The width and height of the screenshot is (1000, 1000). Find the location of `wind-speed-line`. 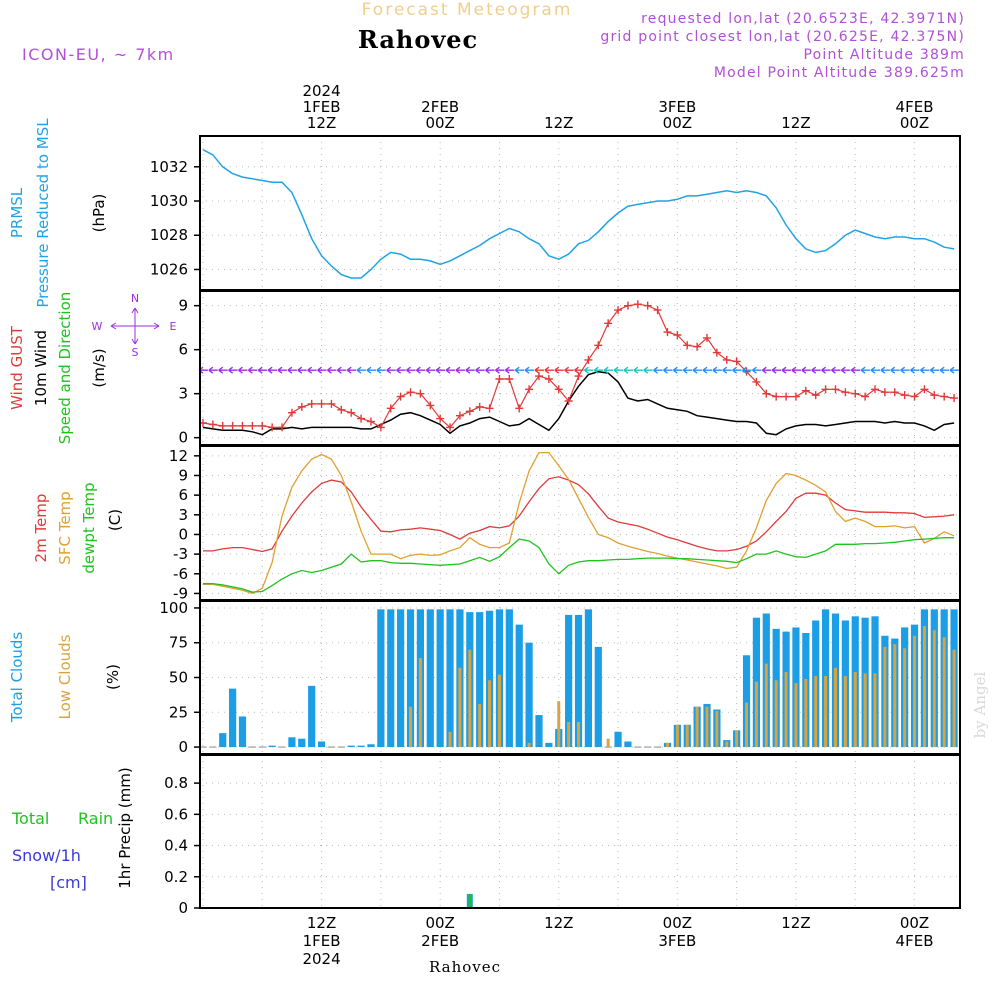

wind-speed-line is located at coordinates (578, 403).